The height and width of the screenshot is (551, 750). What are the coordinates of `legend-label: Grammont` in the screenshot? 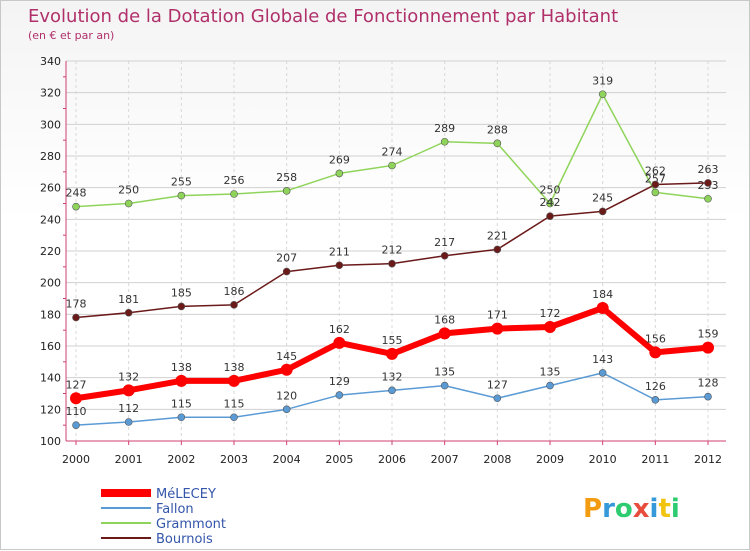 It's located at (191, 524).